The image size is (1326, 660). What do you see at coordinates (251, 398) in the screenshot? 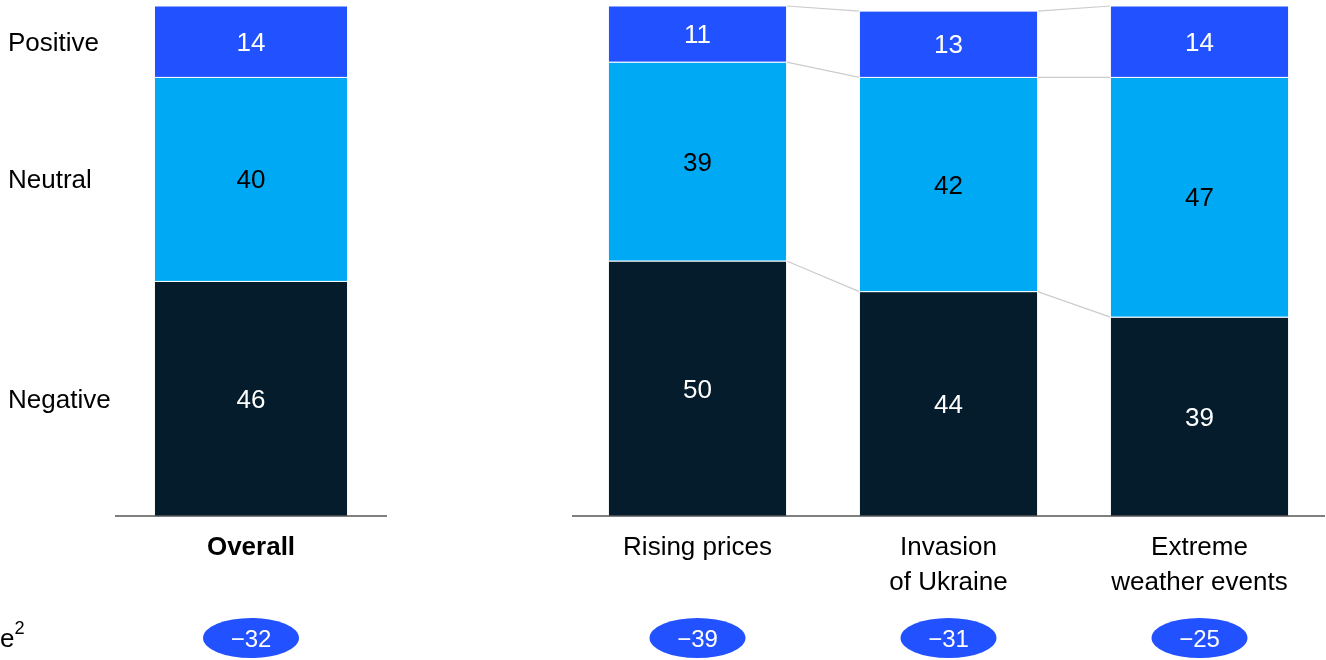
I see `data-label: 46` at bounding box center [251, 398].